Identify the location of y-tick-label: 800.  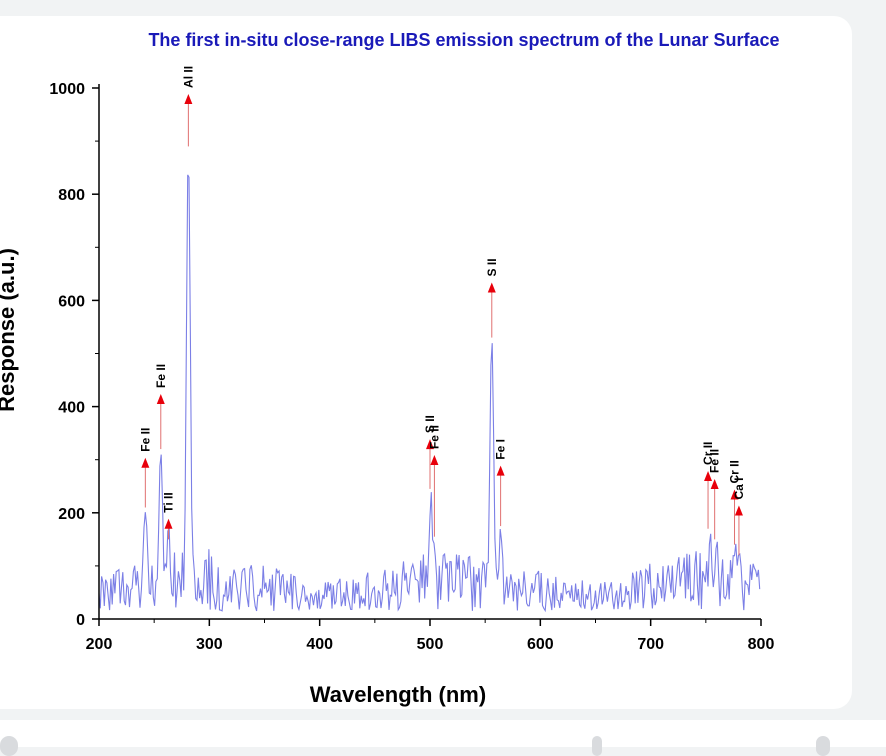
(71, 195).